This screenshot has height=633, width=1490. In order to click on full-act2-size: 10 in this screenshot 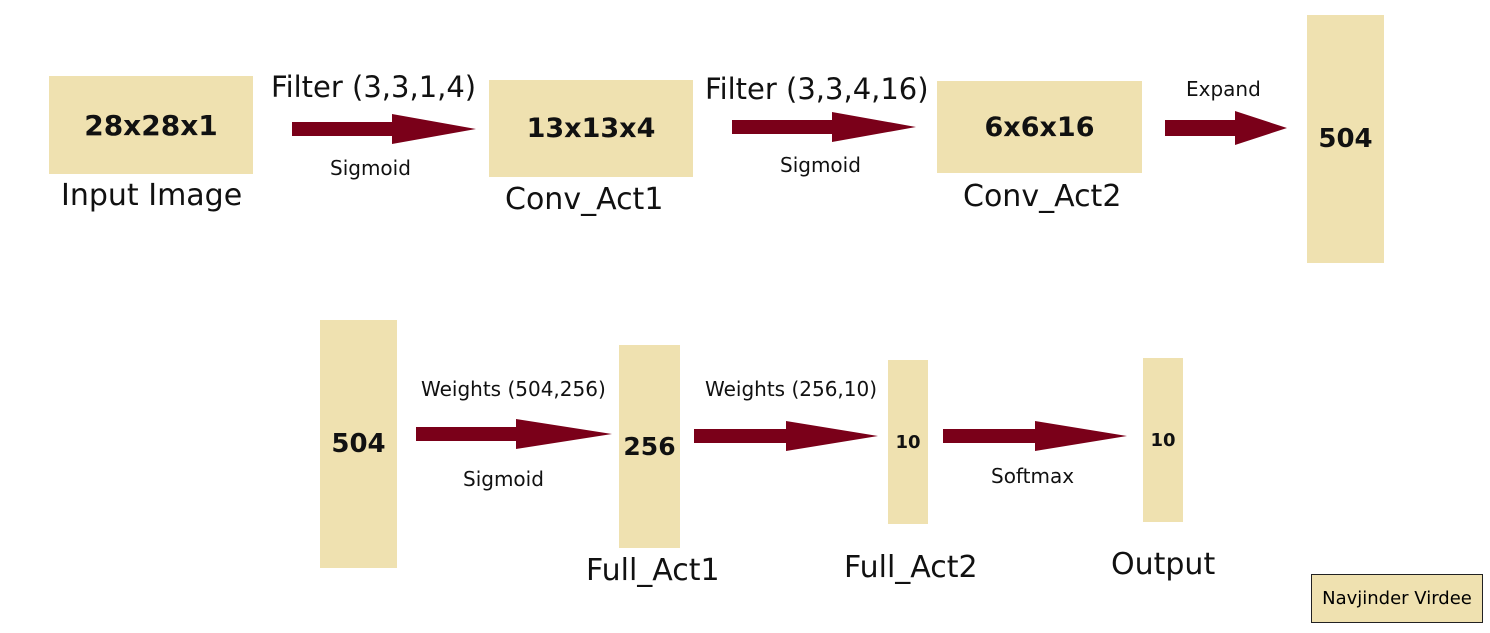, I will do `click(908, 442)`.